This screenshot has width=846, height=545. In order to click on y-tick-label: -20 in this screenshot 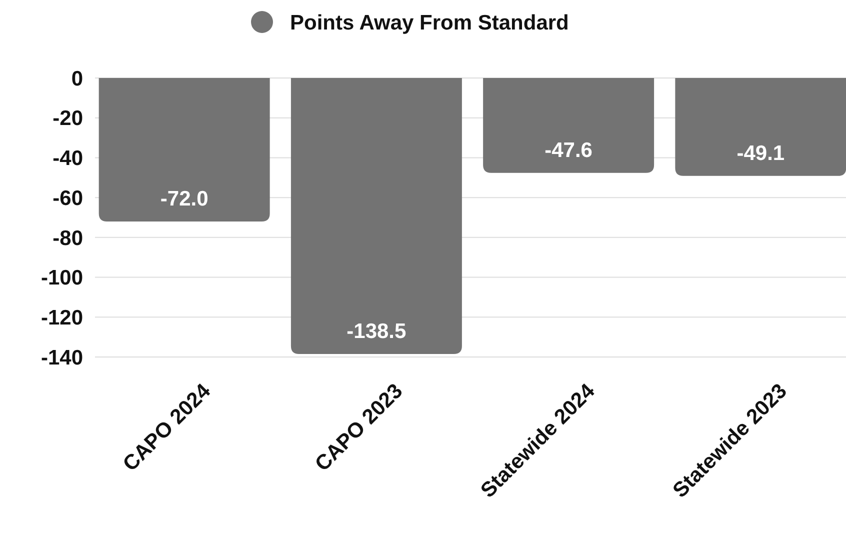, I will do `click(67, 118)`.